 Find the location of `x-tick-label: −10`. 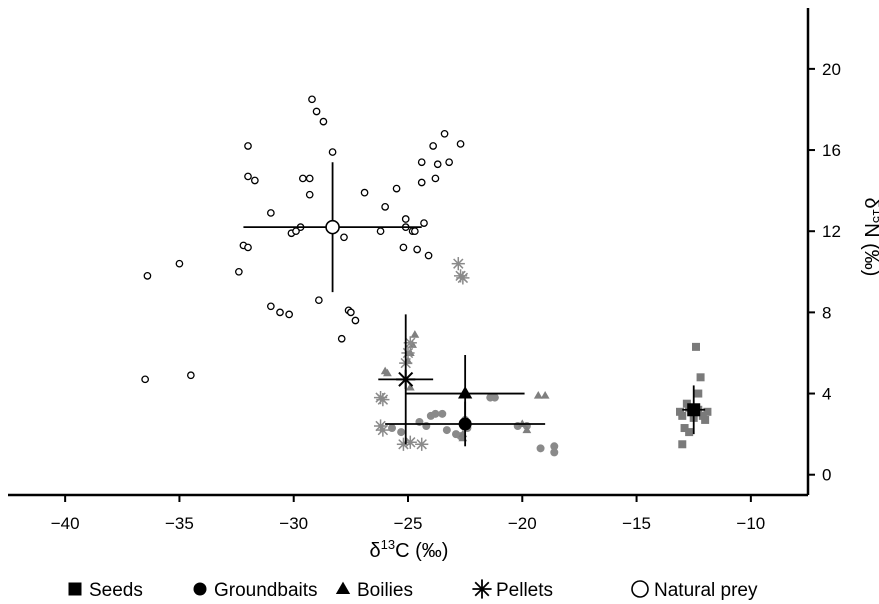

x-tick-label: −10 is located at coordinates (750, 523).